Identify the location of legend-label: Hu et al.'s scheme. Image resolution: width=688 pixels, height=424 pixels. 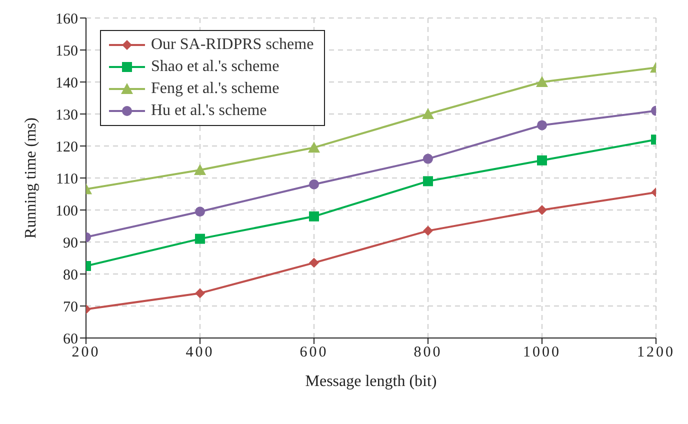
(209, 111).